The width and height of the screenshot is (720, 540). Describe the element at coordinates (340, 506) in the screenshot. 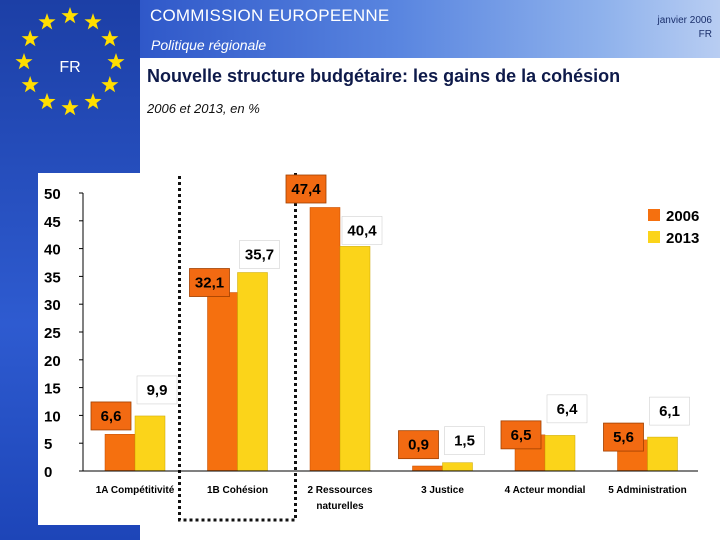

I see `x-tick-label: naturelles` at that location.